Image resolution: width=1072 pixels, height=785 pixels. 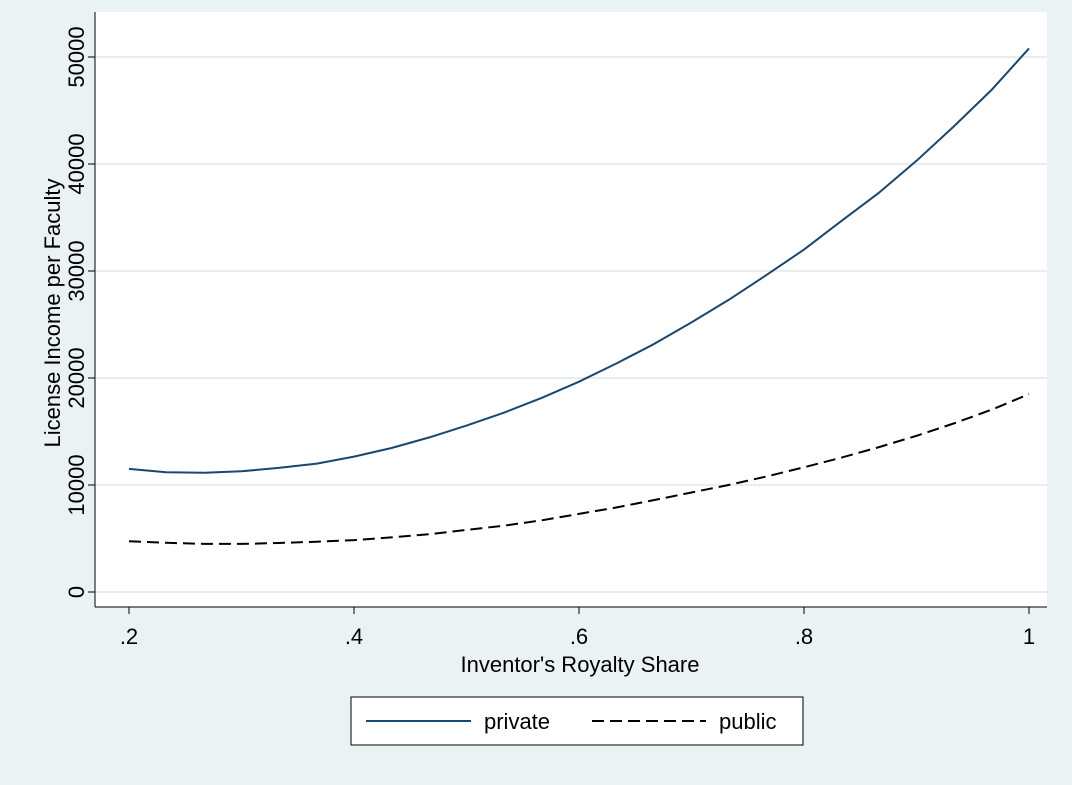 I want to click on legend: private public, so click(x=577, y=721).